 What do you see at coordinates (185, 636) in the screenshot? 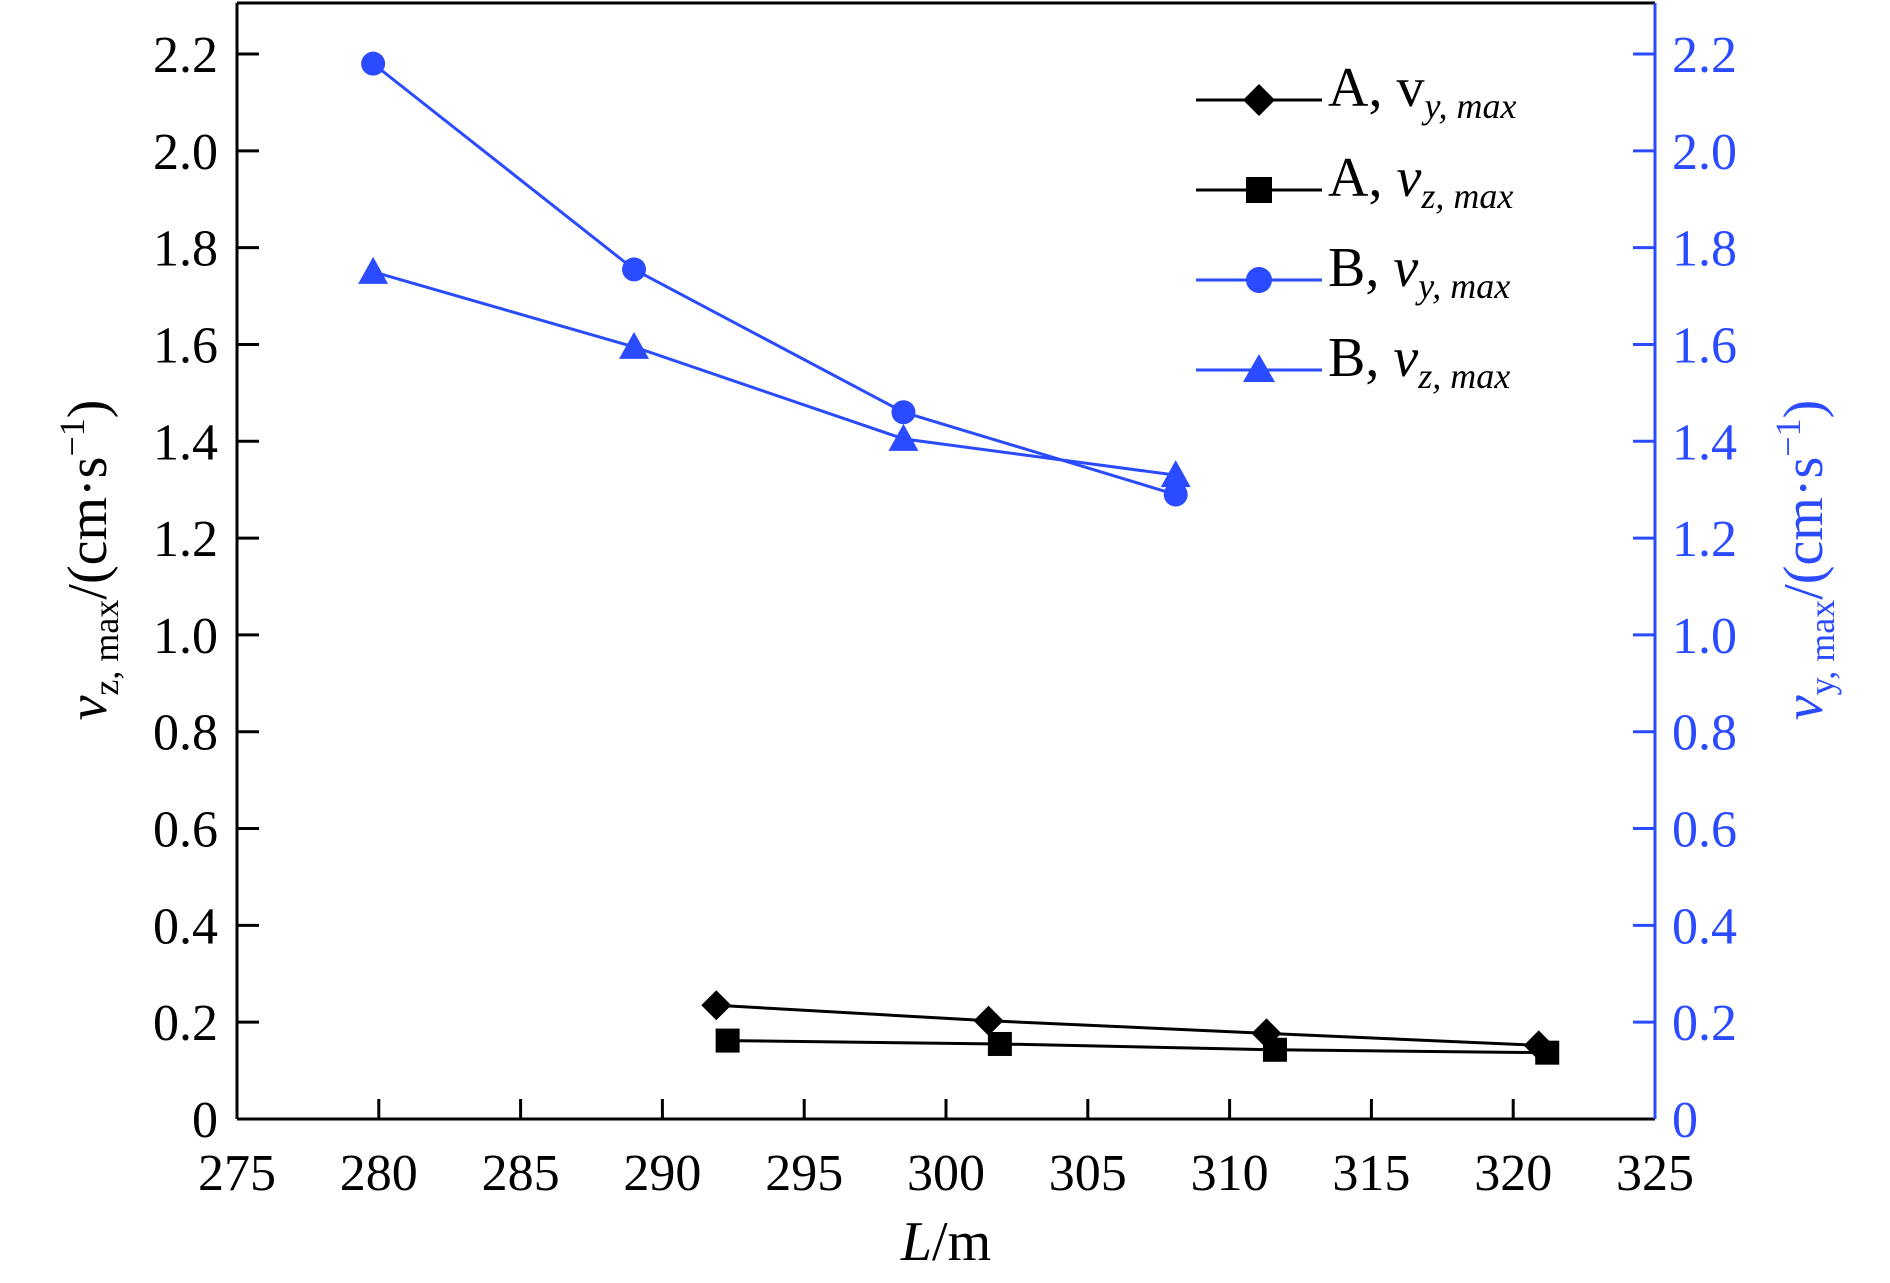
I see `left-y-tick-label: 1.0` at bounding box center [185, 636].